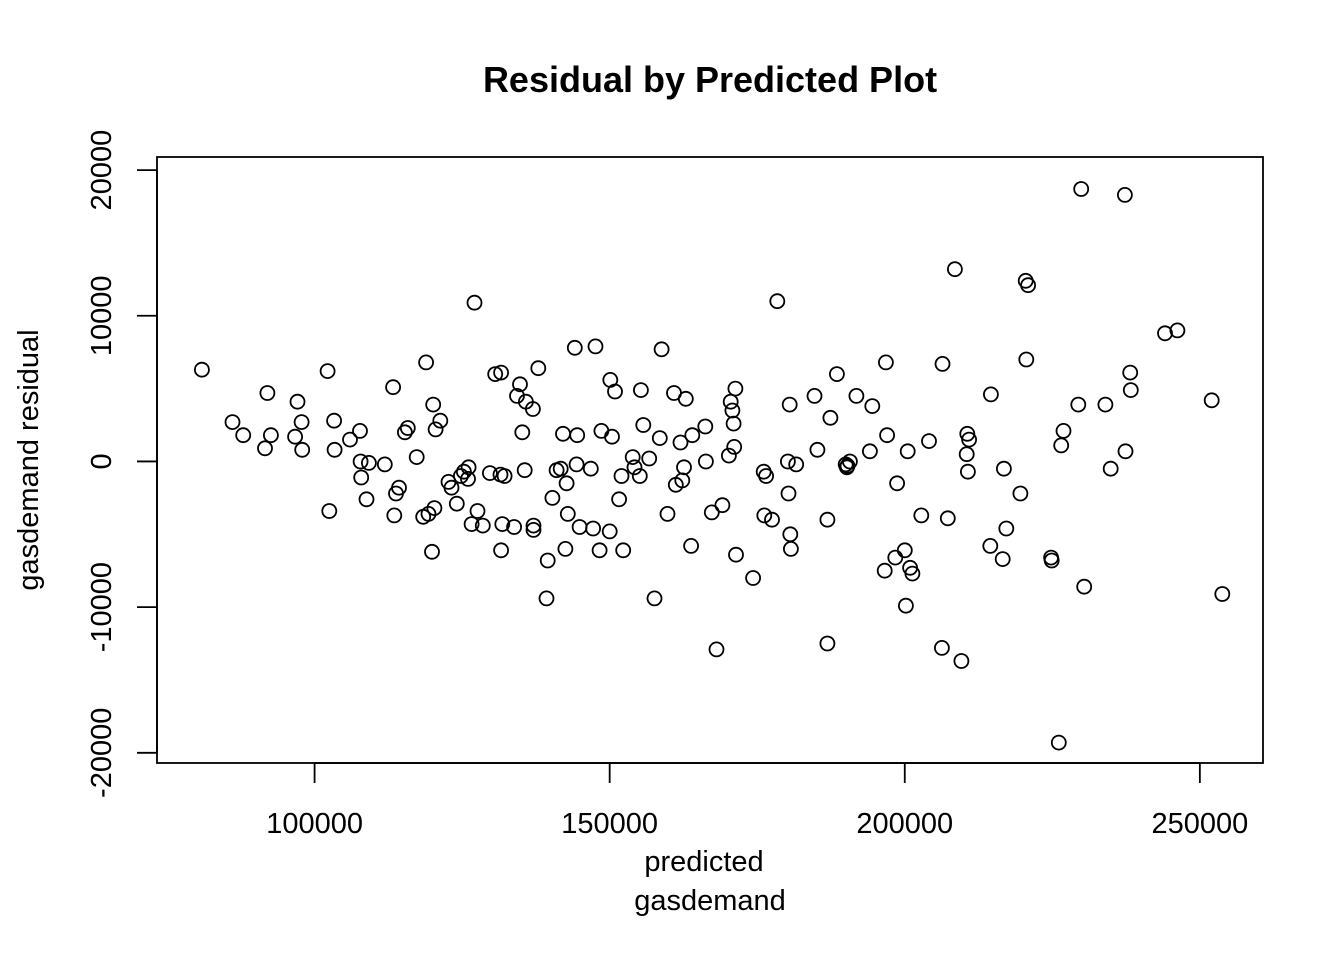 The image size is (1344, 960). What do you see at coordinates (710, 901) in the screenshot?
I see `x-axis-label-line-2: gasdemand` at bounding box center [710, 901].